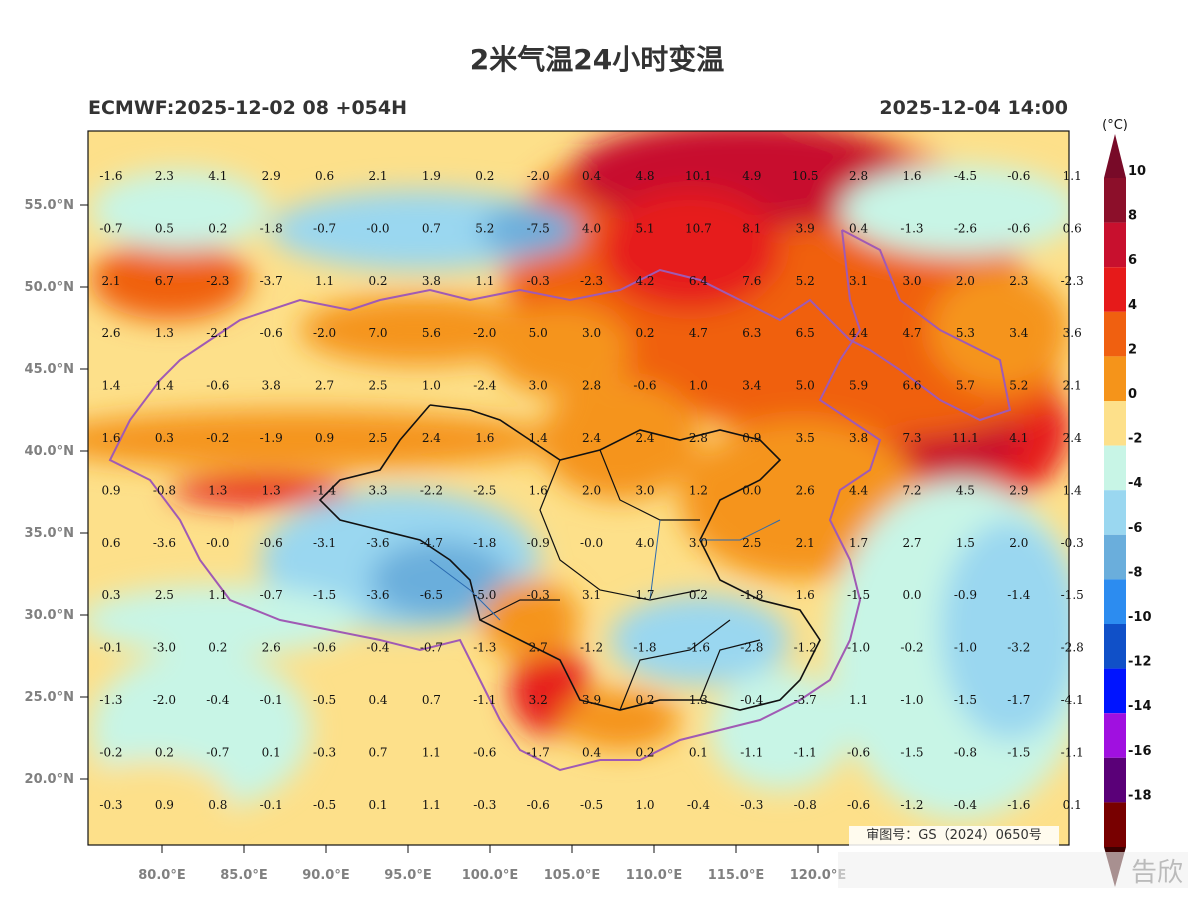  Describe the element at coordinates (698, 228) in the screenshot. I see `grid-value: 10.7` at that location.